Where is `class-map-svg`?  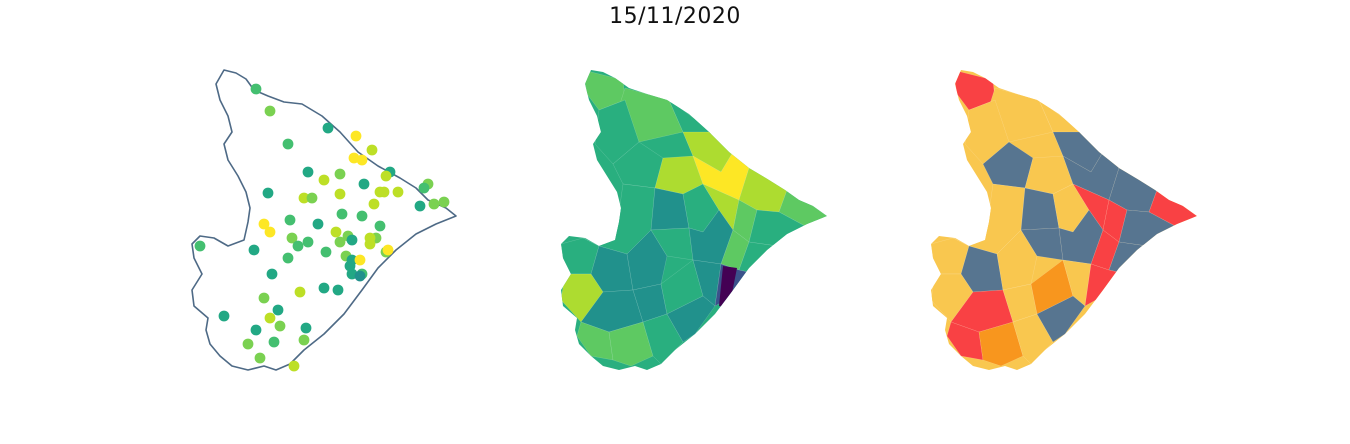 class-map-svg is located at coordinates (1064, 220).